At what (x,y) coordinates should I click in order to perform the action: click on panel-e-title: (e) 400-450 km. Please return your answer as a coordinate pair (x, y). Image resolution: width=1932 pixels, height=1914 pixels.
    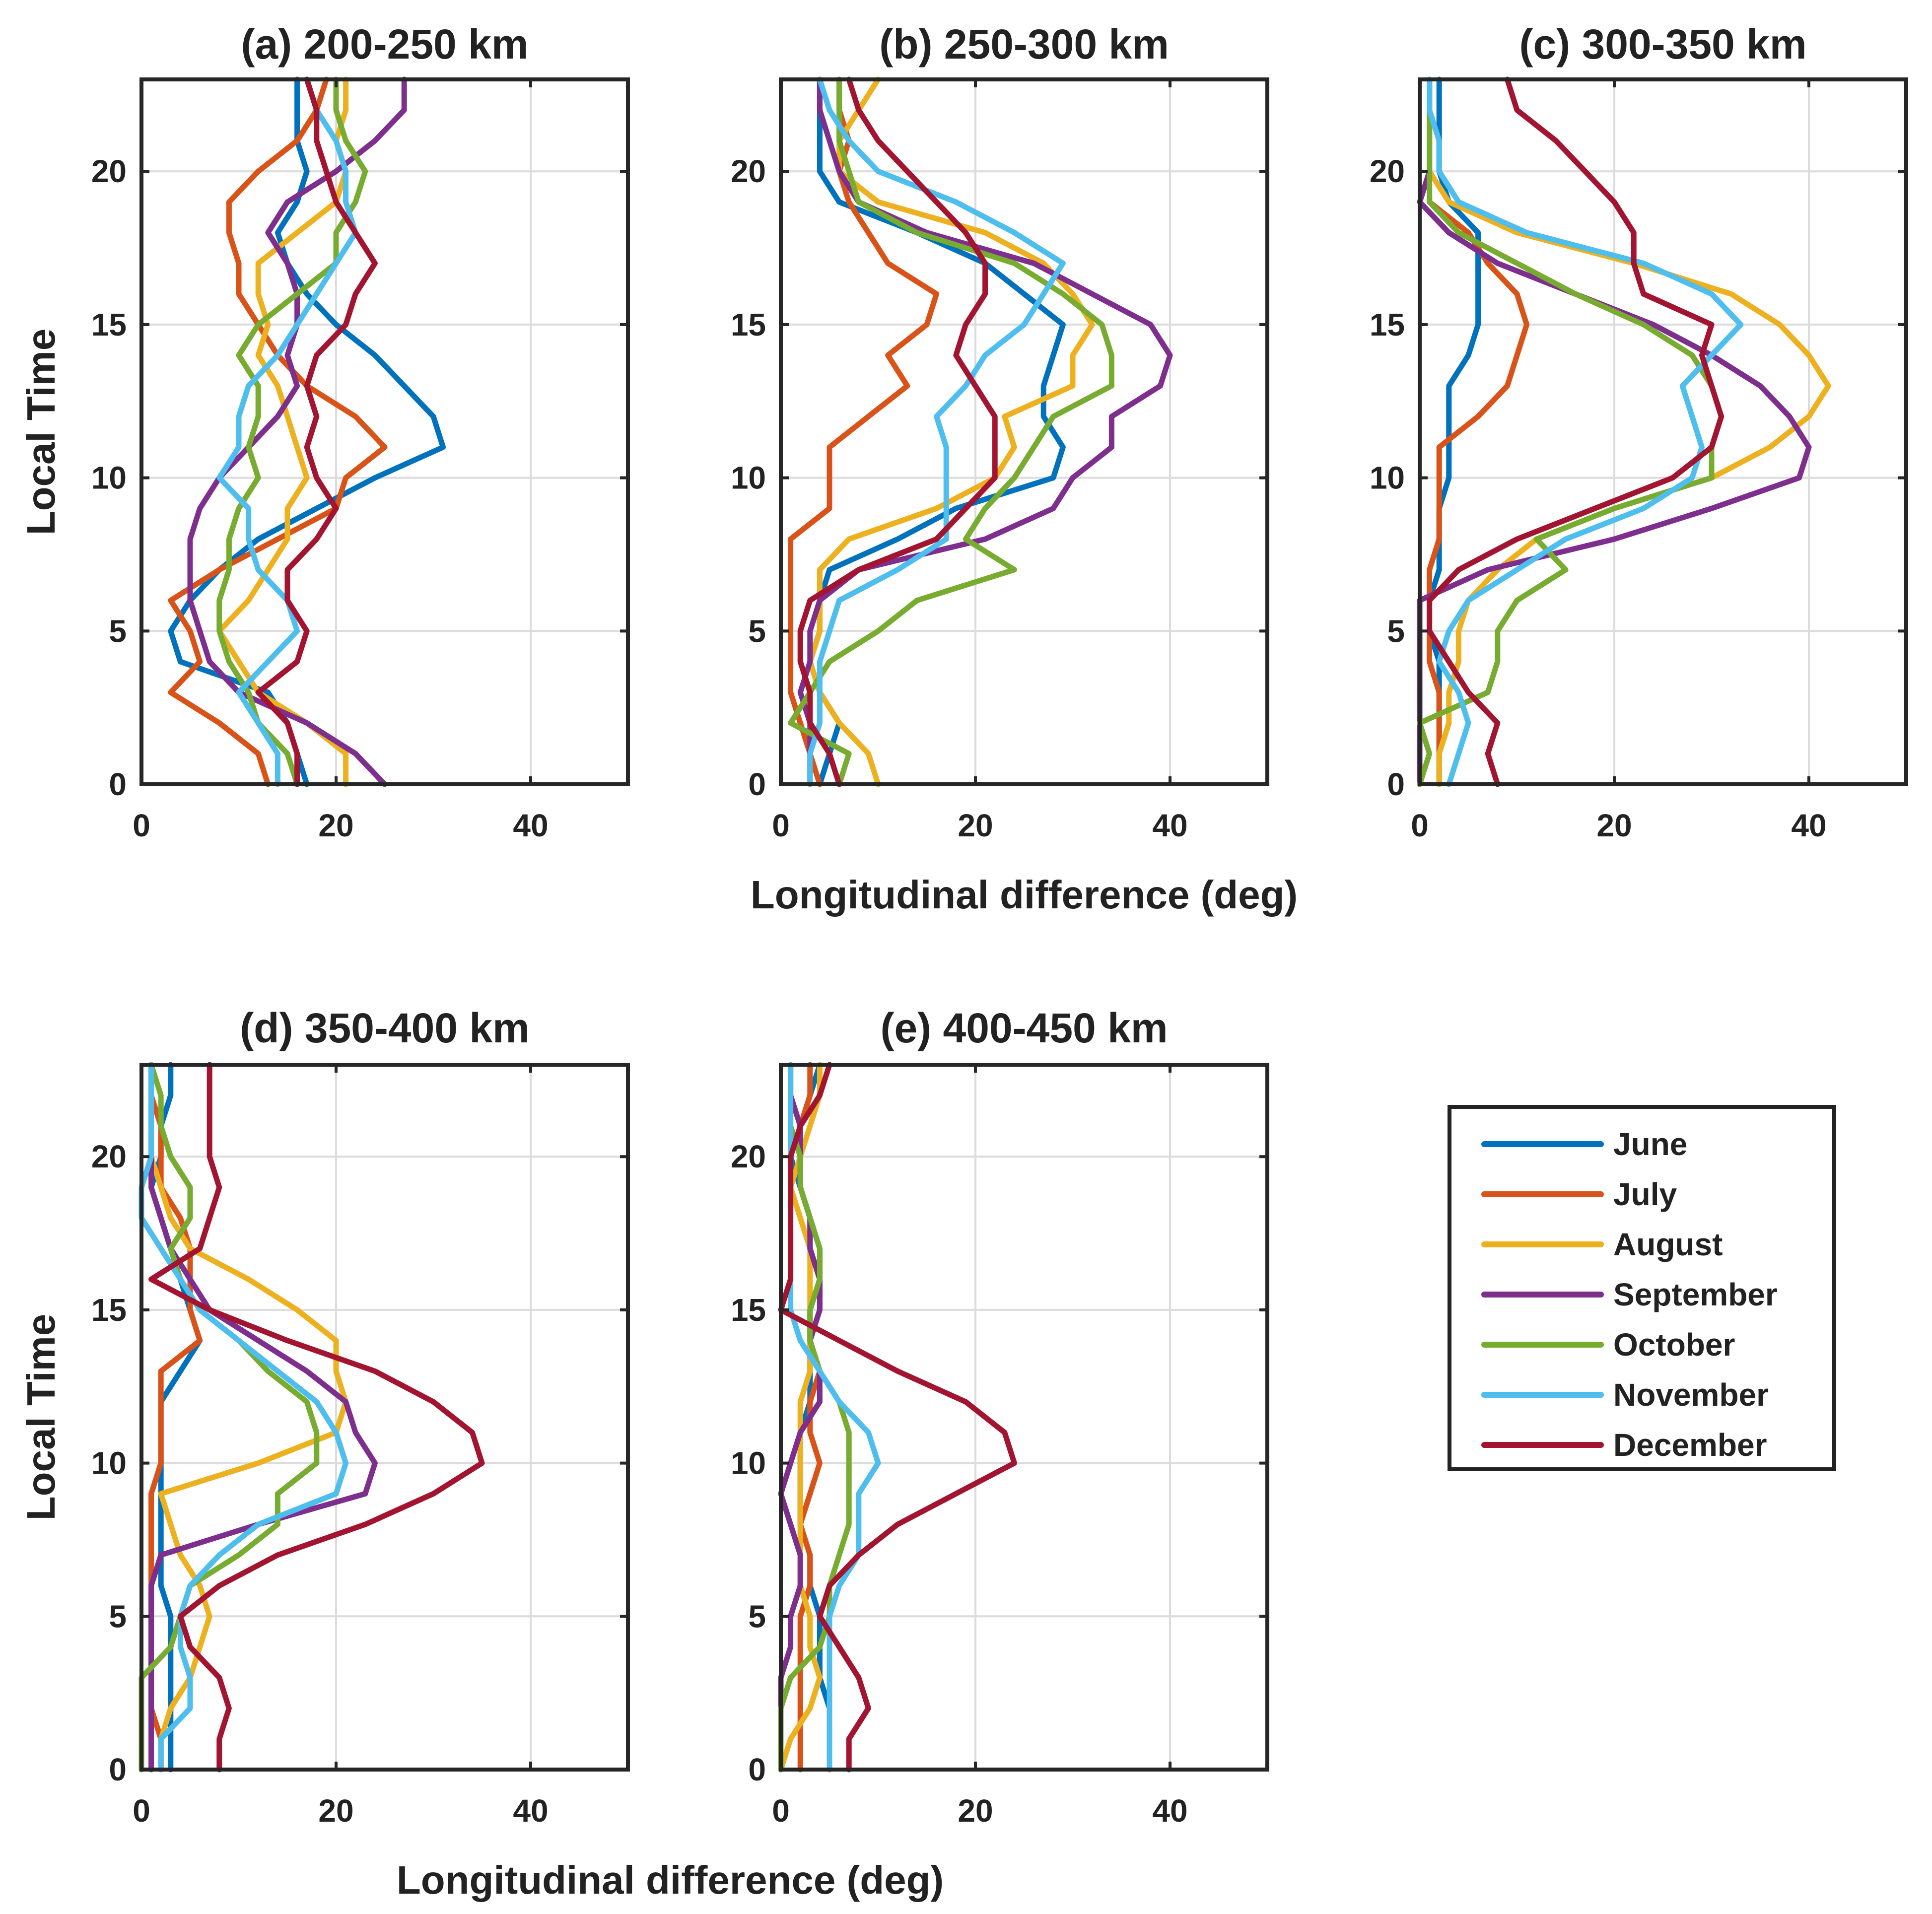
    Looking at the image, I should click on (1024, 1028).